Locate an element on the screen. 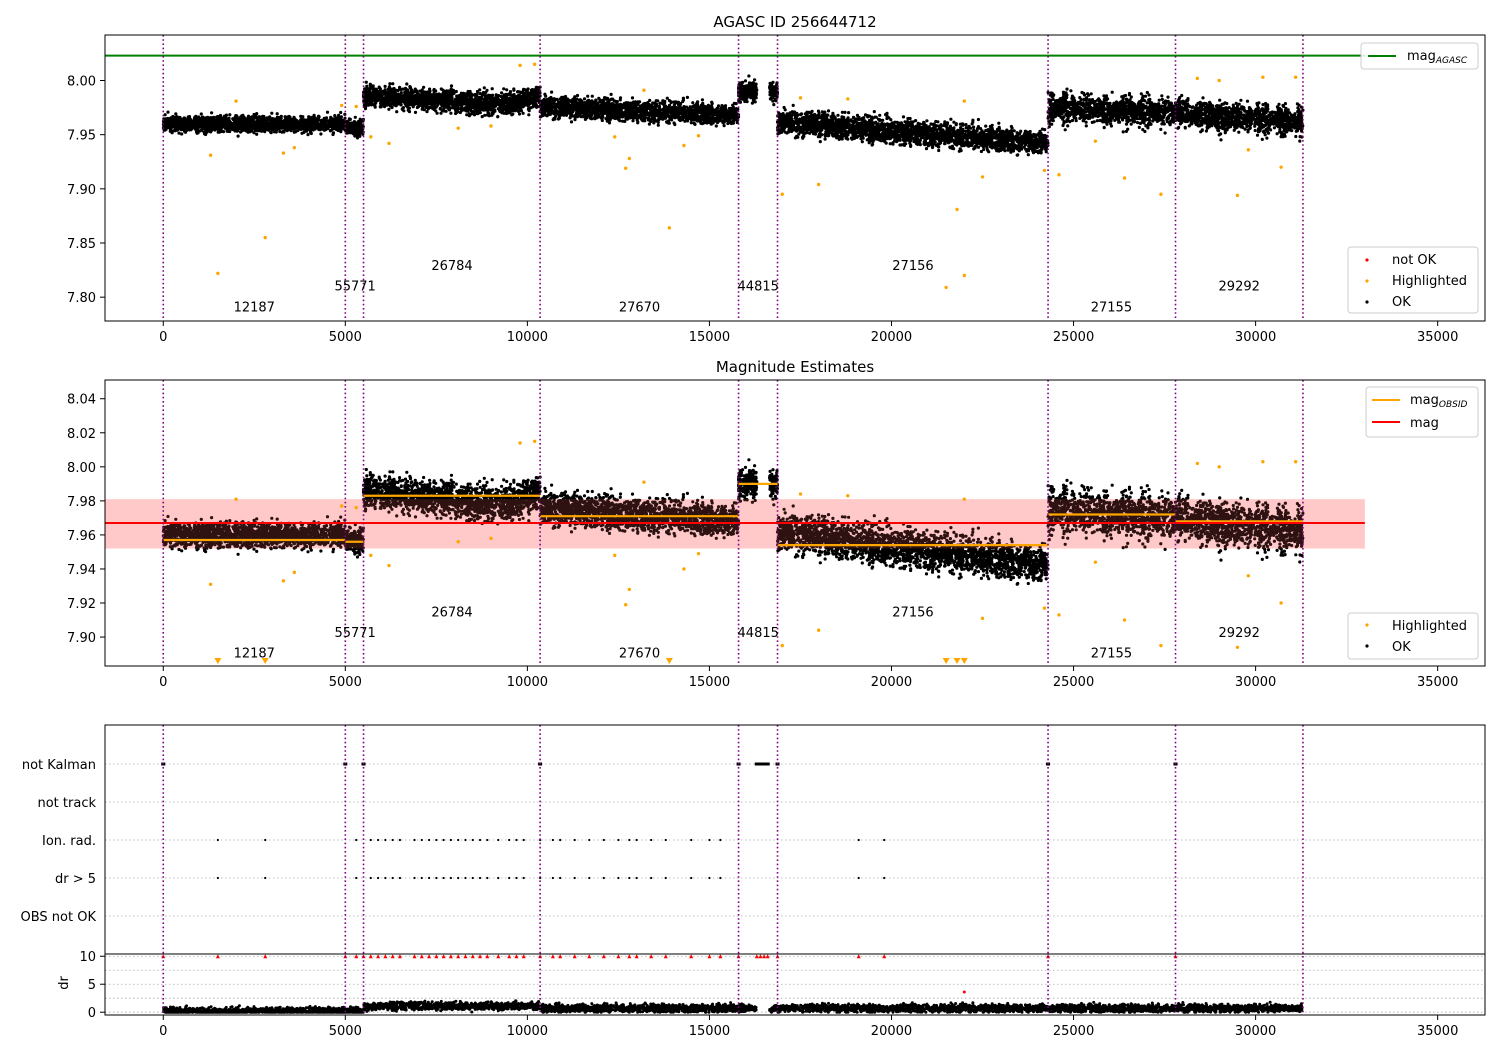 The height and width of the screenshot is (1050, 1500). agasc-xtick-label-25000: 25000 is located at coordinates (1073, 337).